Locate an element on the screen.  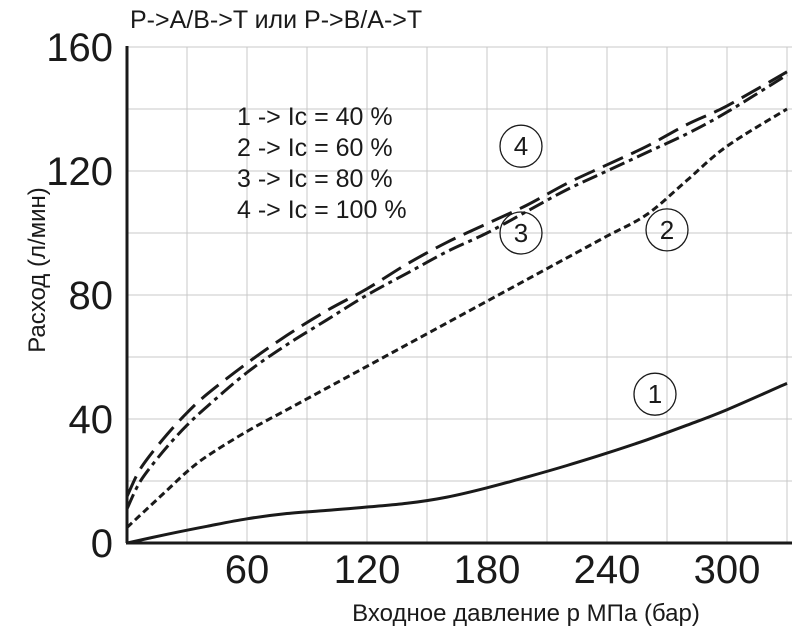
x-axis-title: Входное давление p МПа (бар) is located at coordinates (526, 613).